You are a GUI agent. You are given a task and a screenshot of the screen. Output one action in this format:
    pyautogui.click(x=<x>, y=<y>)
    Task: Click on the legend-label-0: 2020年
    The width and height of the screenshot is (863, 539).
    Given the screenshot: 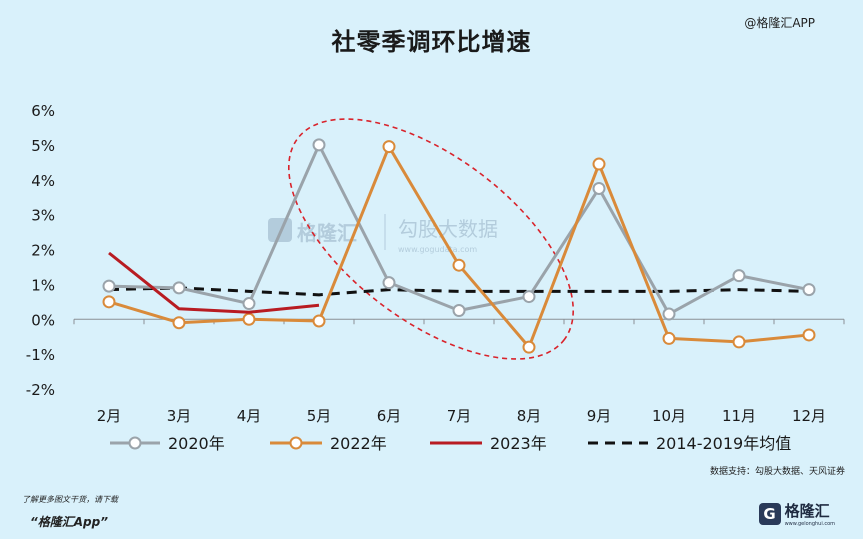 What is the action you would take?
    pyautogui.click(x=196, y=443)
    